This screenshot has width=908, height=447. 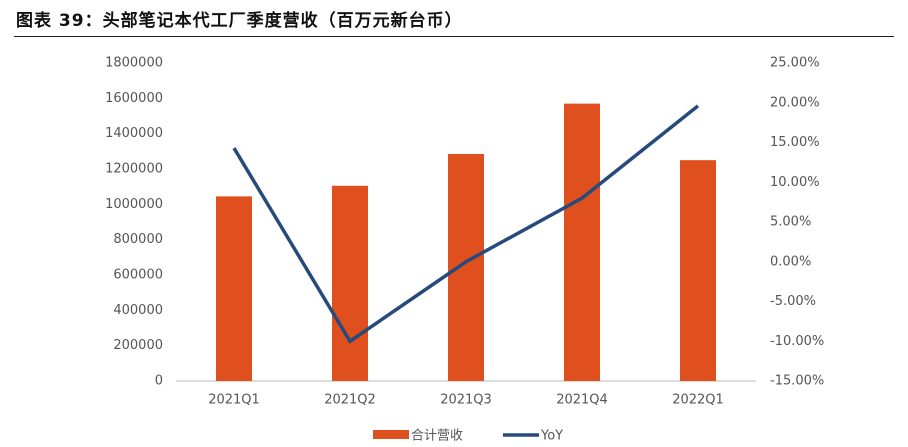 What do you see at coordinates (454, 36) in the screenshot?
I see `title-rule` at bounding box center [454, 36].